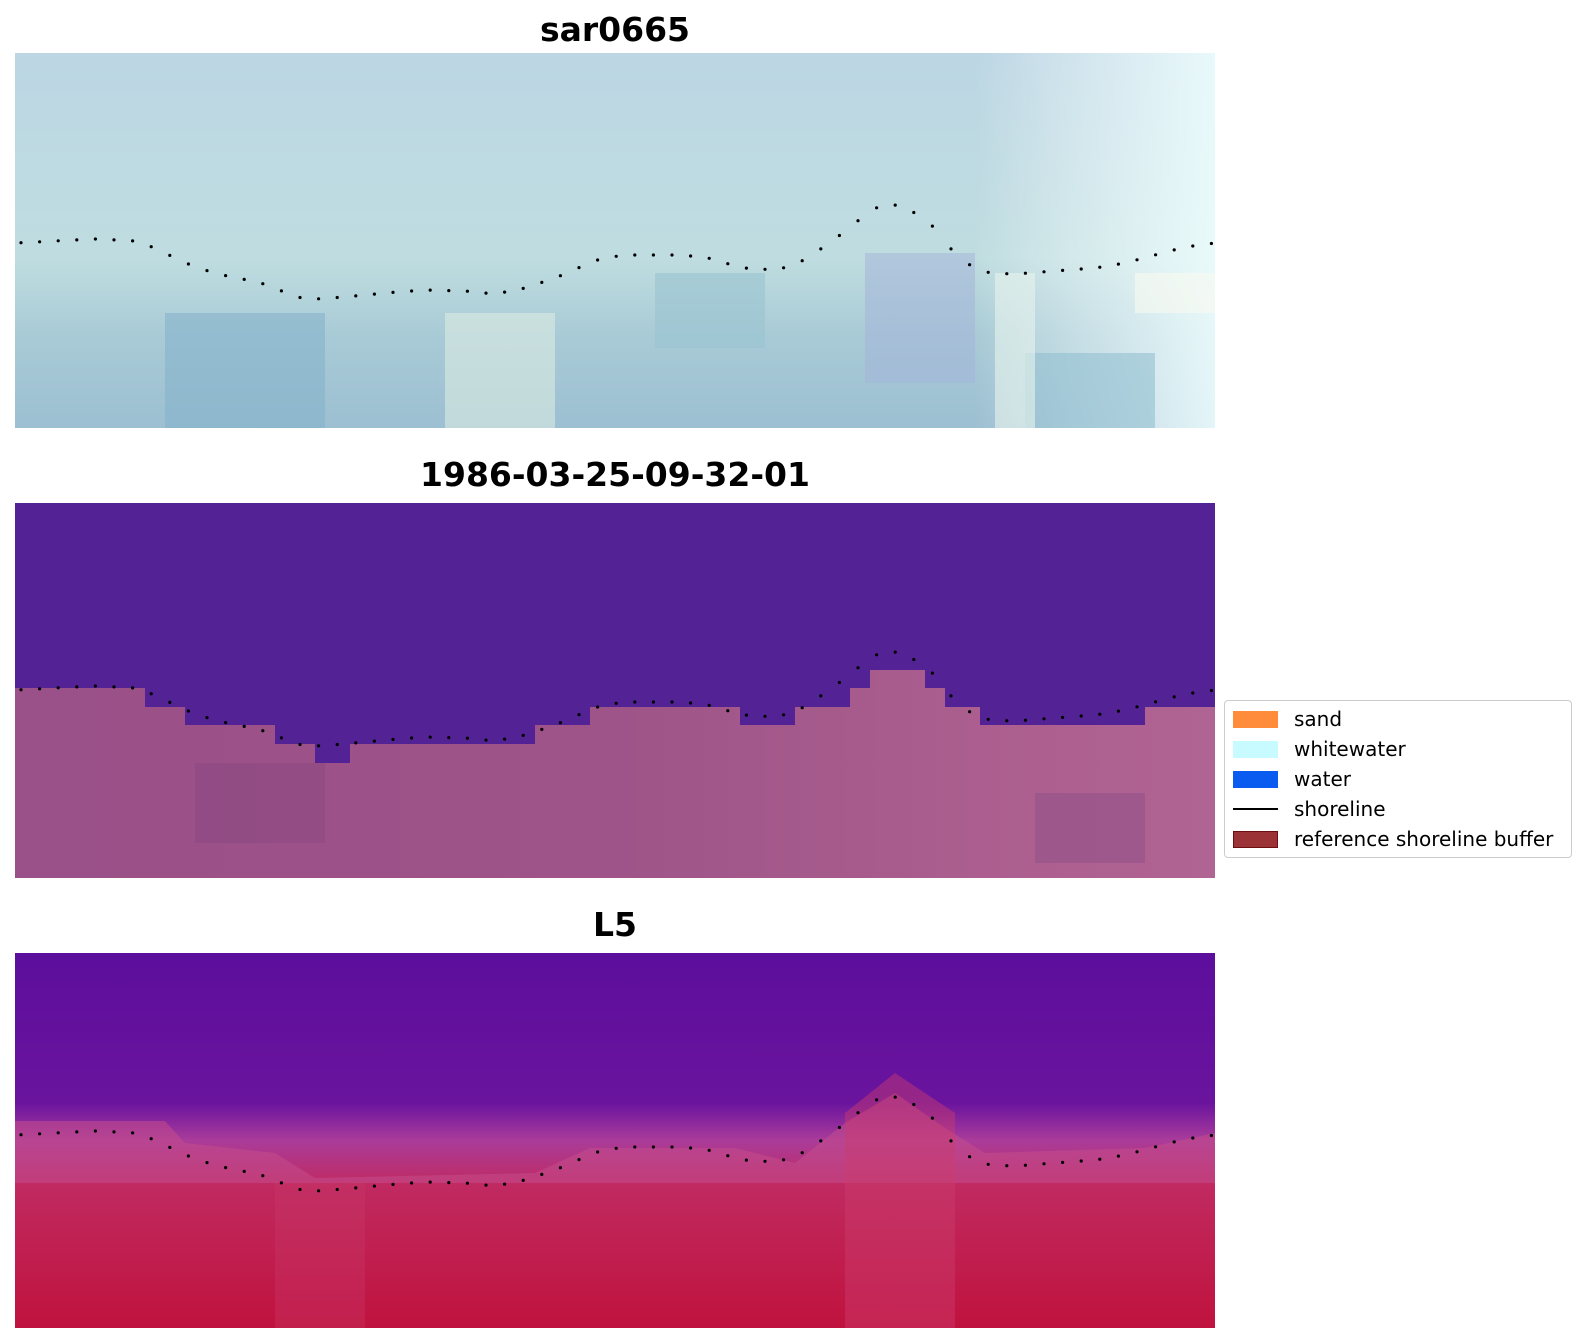 Image resolution: width=1580 pixels, height=1337 pixels. I want to click on panel-title-date: 1986-03-25-09-32-01, so click(615, 474).